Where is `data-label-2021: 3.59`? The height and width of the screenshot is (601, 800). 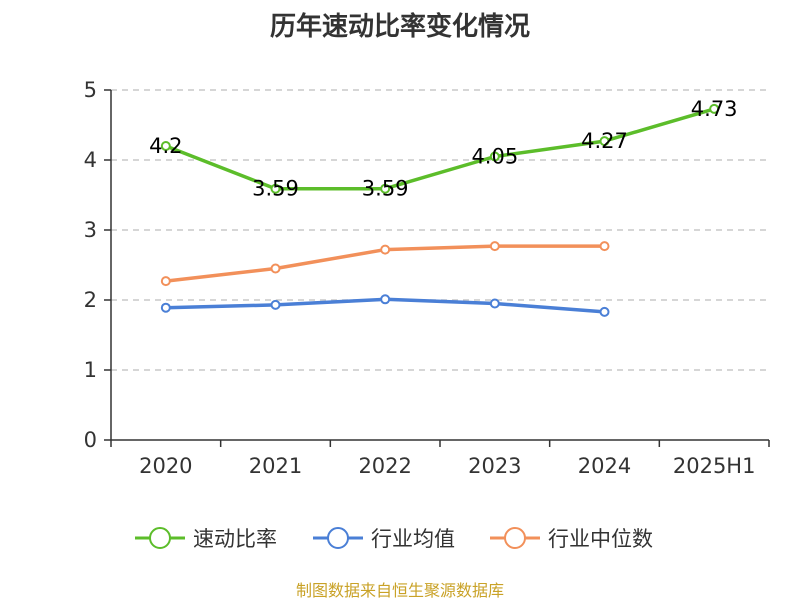
data-label-2021: 3.59 is located at coordinates (275, 189).